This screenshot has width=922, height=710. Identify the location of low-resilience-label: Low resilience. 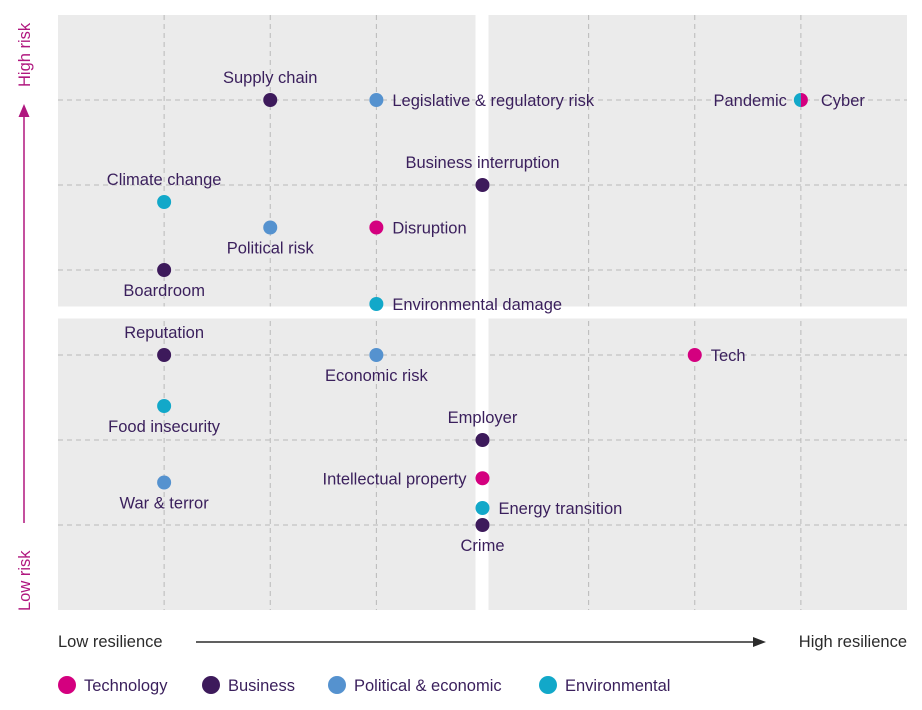
(110, 642).